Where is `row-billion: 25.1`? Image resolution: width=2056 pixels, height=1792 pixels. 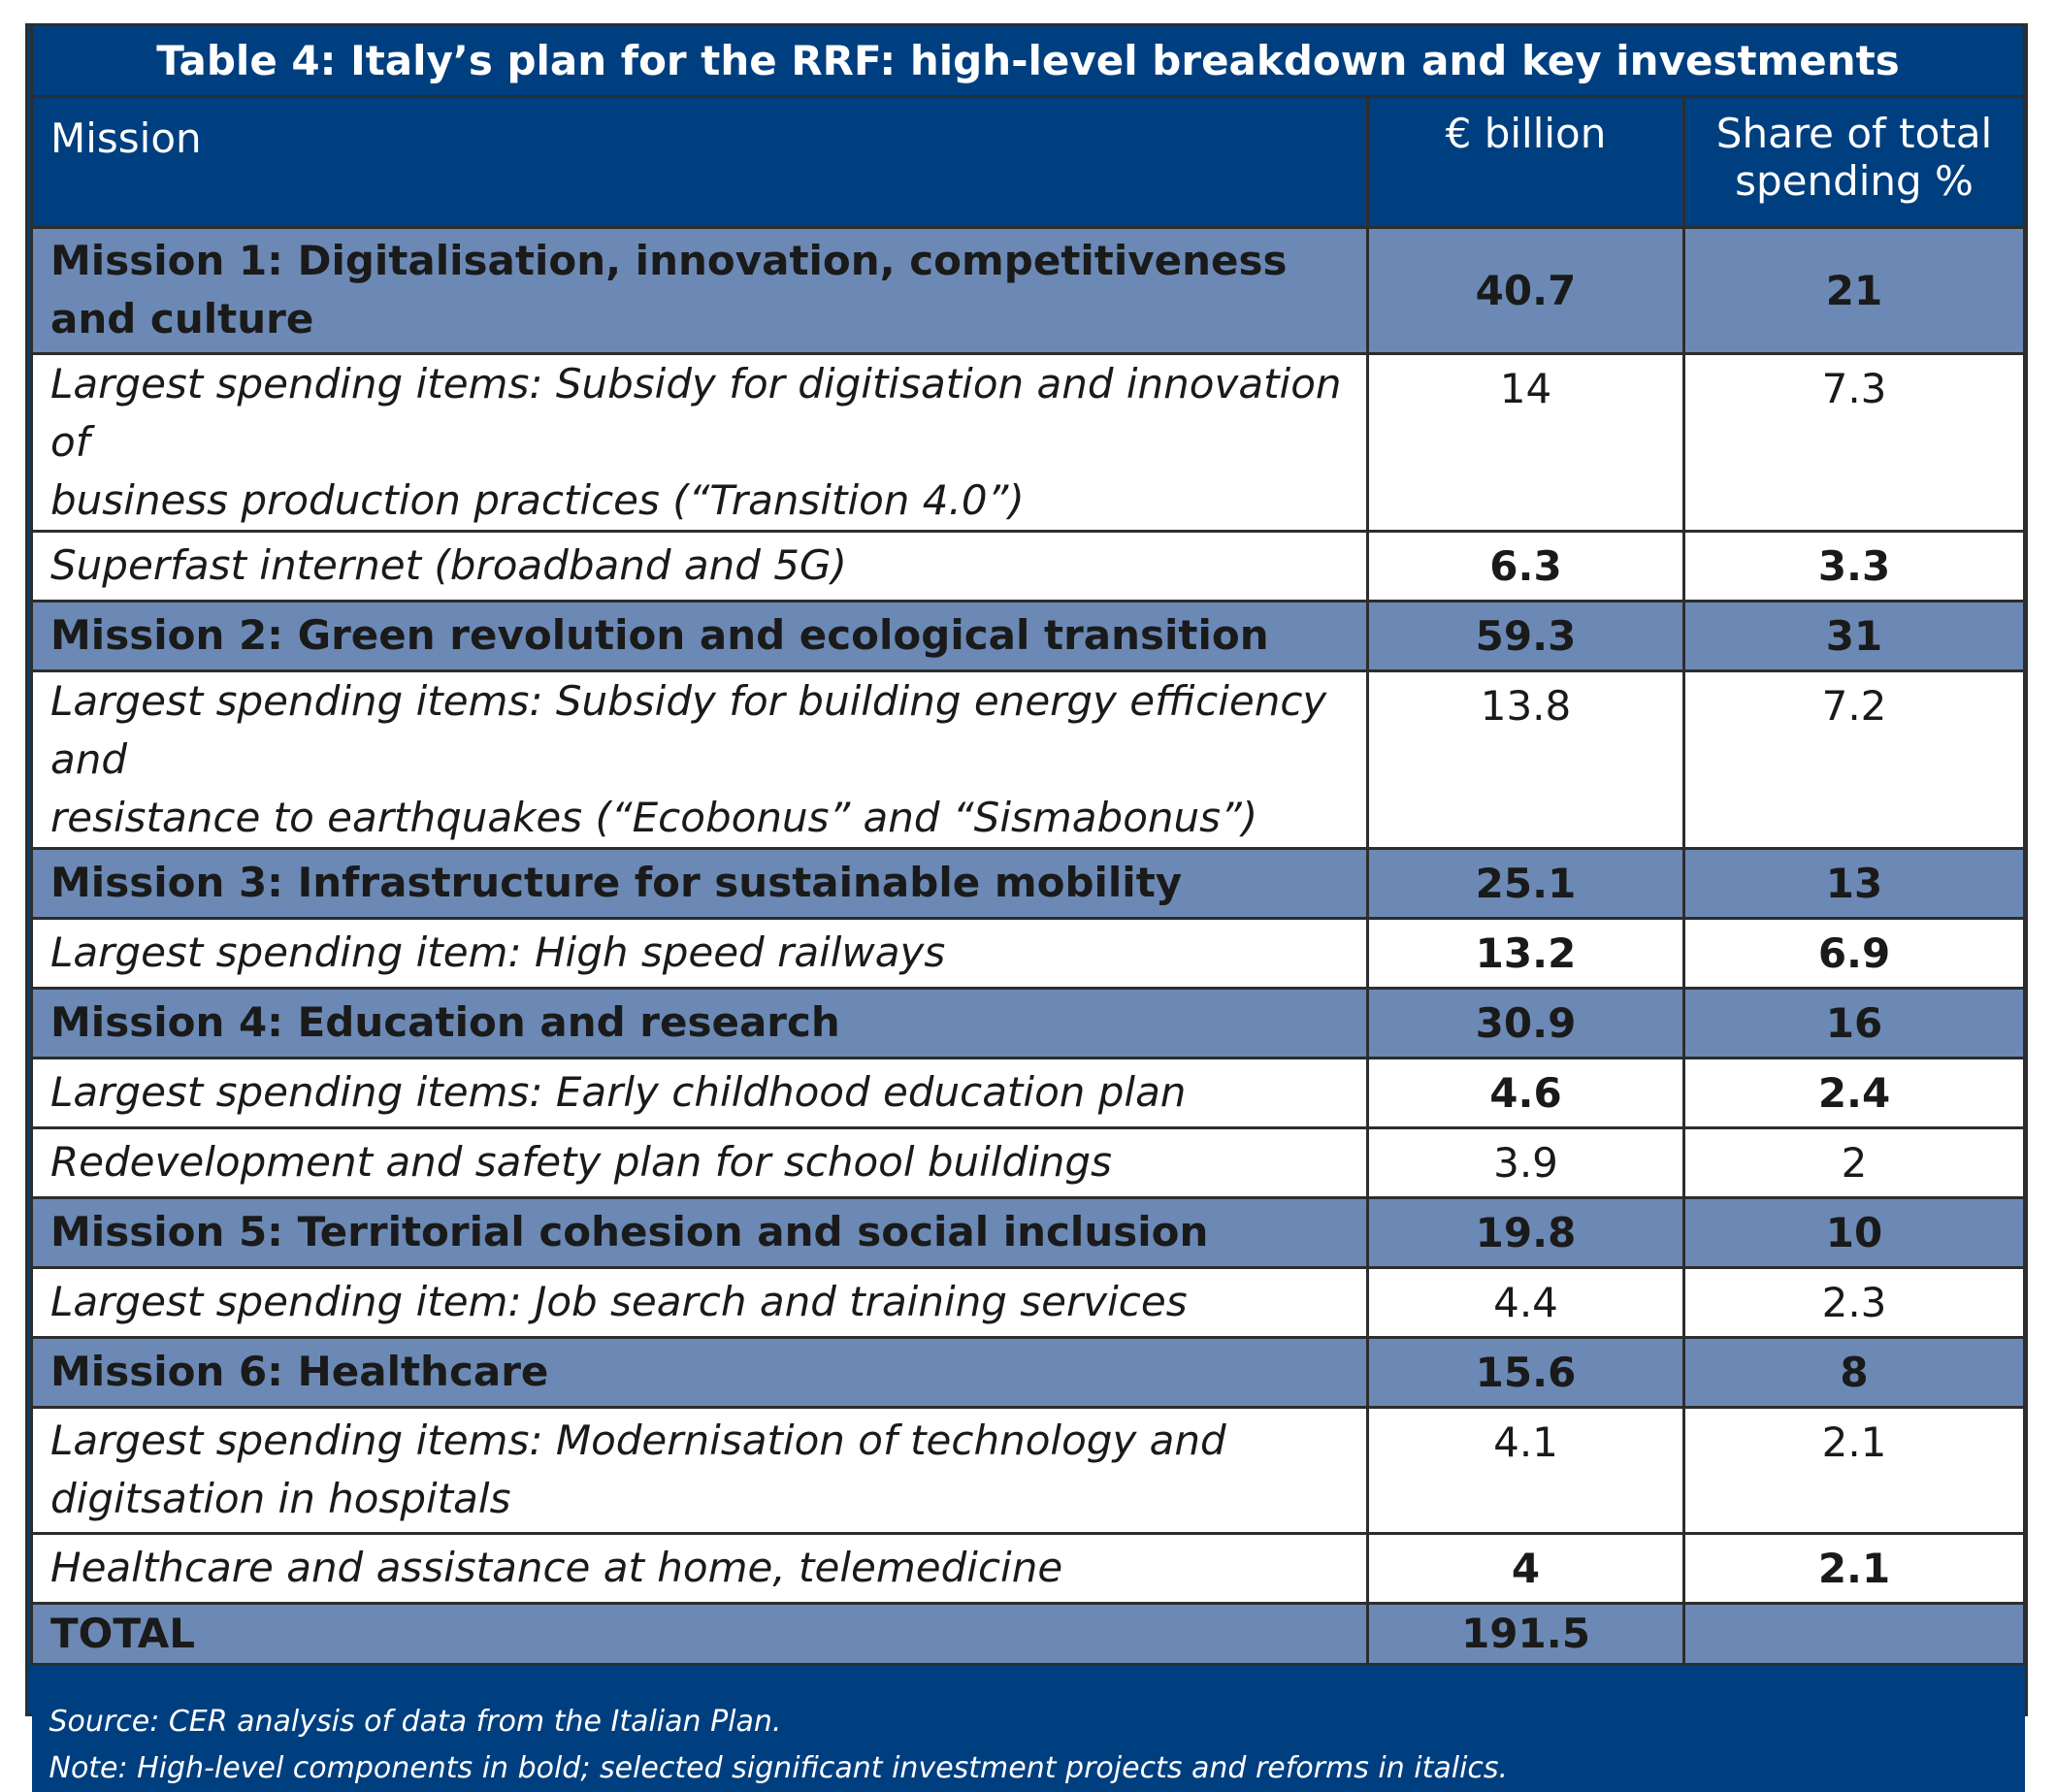 row-billion: 25.1 is located at coordinates (1525, 883).